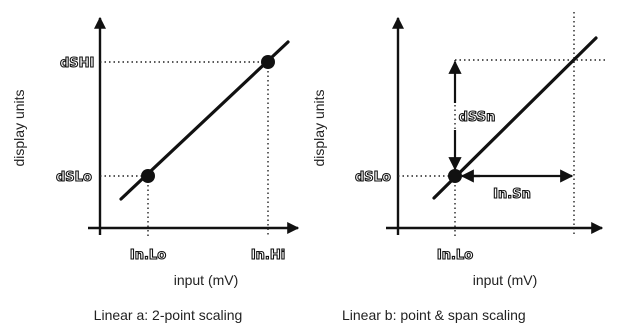 This screenshot has width=617, height=325. What do you see at coordinates (434, 315) in the screenshot?
I see `diagram-b-caption: Linear b: point & span scaling` at bounding box center [434, 315].